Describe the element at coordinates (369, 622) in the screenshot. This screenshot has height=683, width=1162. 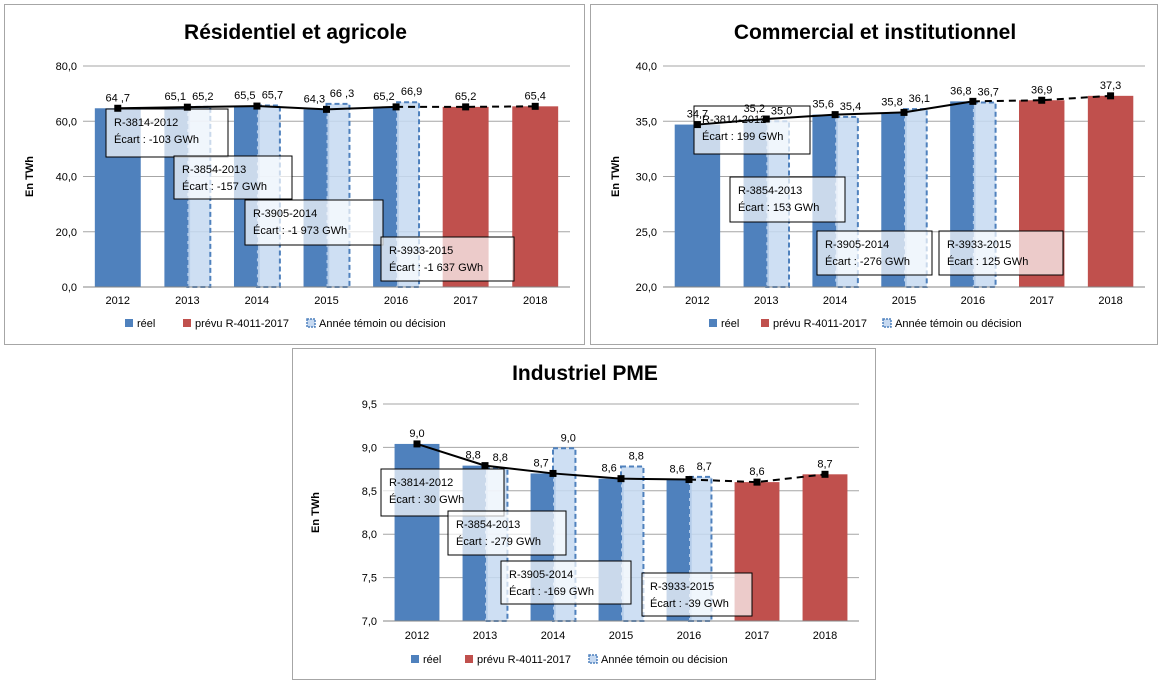
I see `y-tick-label: 7,0` at that location.